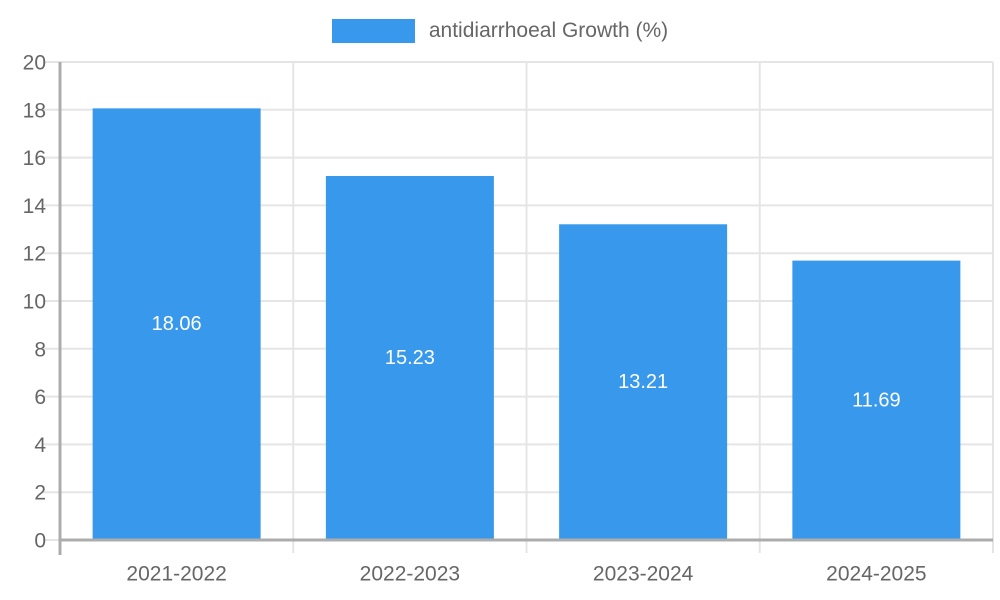 The width and height of the screenshot is (1000, 600). I want to click on y-tick-label: 14, so click(35, 206).